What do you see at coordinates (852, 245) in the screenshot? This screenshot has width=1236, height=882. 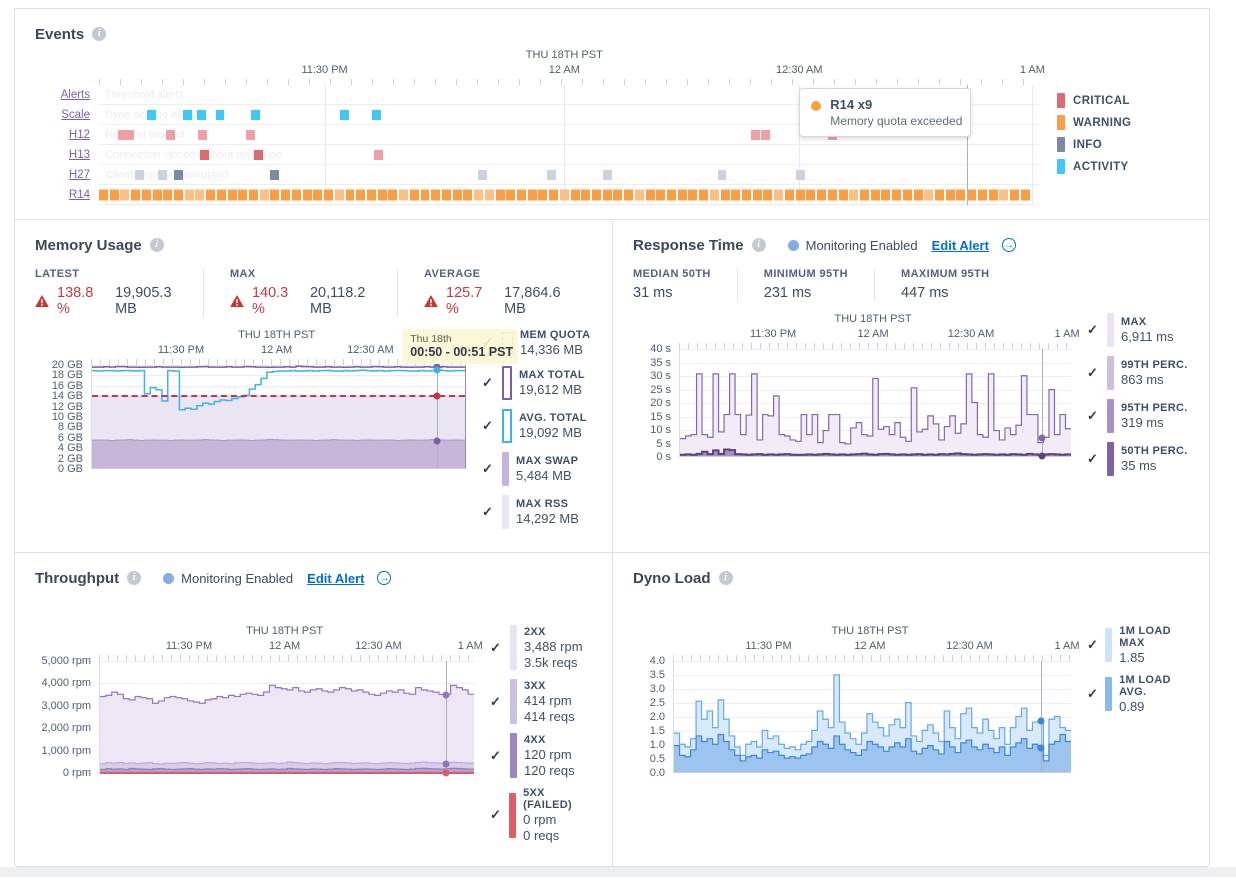 I see `monitoring-badge: Monitoring Enabled` at bounding box center [852, 245].